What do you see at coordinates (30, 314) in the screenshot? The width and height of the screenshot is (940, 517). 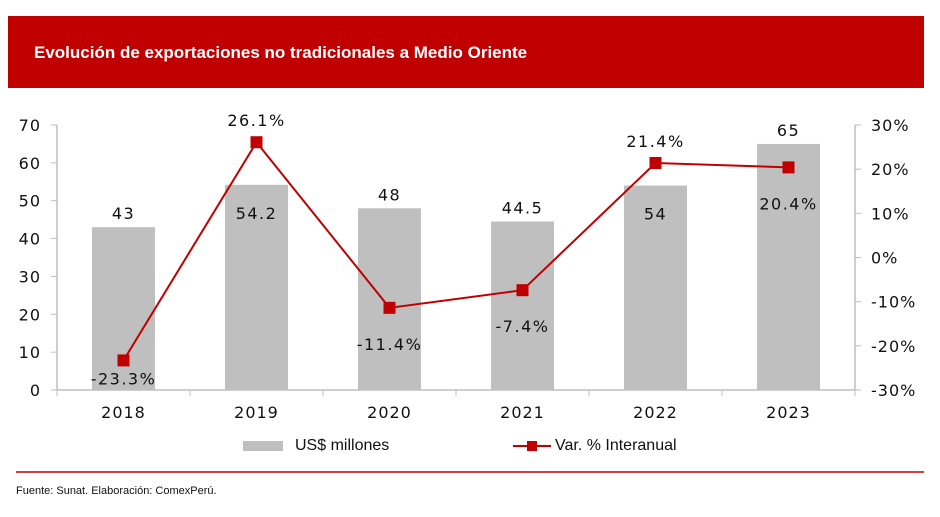 I see `y-tick-label: 20` at bounding box center [30, 314].